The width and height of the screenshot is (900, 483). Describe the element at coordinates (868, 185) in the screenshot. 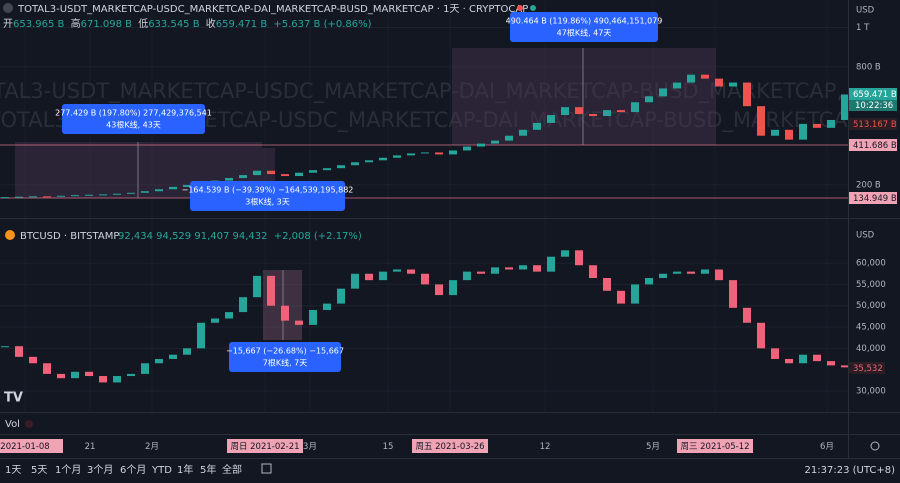

I see `y-tick-label: 200 B` at that location.